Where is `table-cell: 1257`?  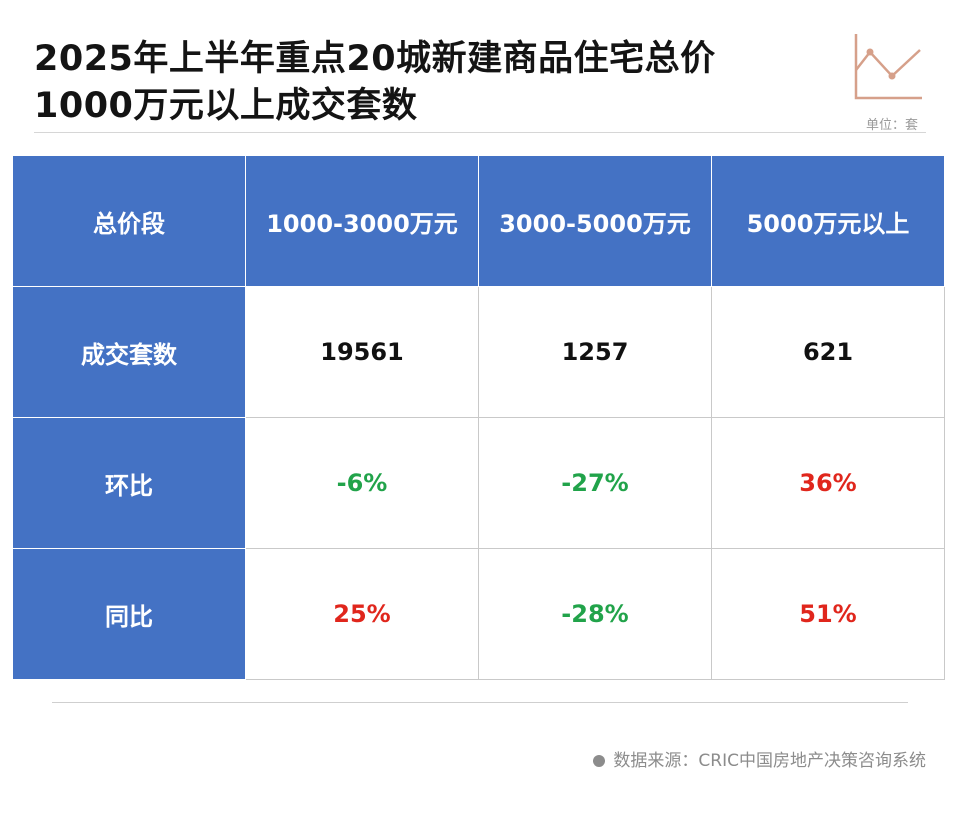
table-cell: 1257 is located at coordinates (595, 352).